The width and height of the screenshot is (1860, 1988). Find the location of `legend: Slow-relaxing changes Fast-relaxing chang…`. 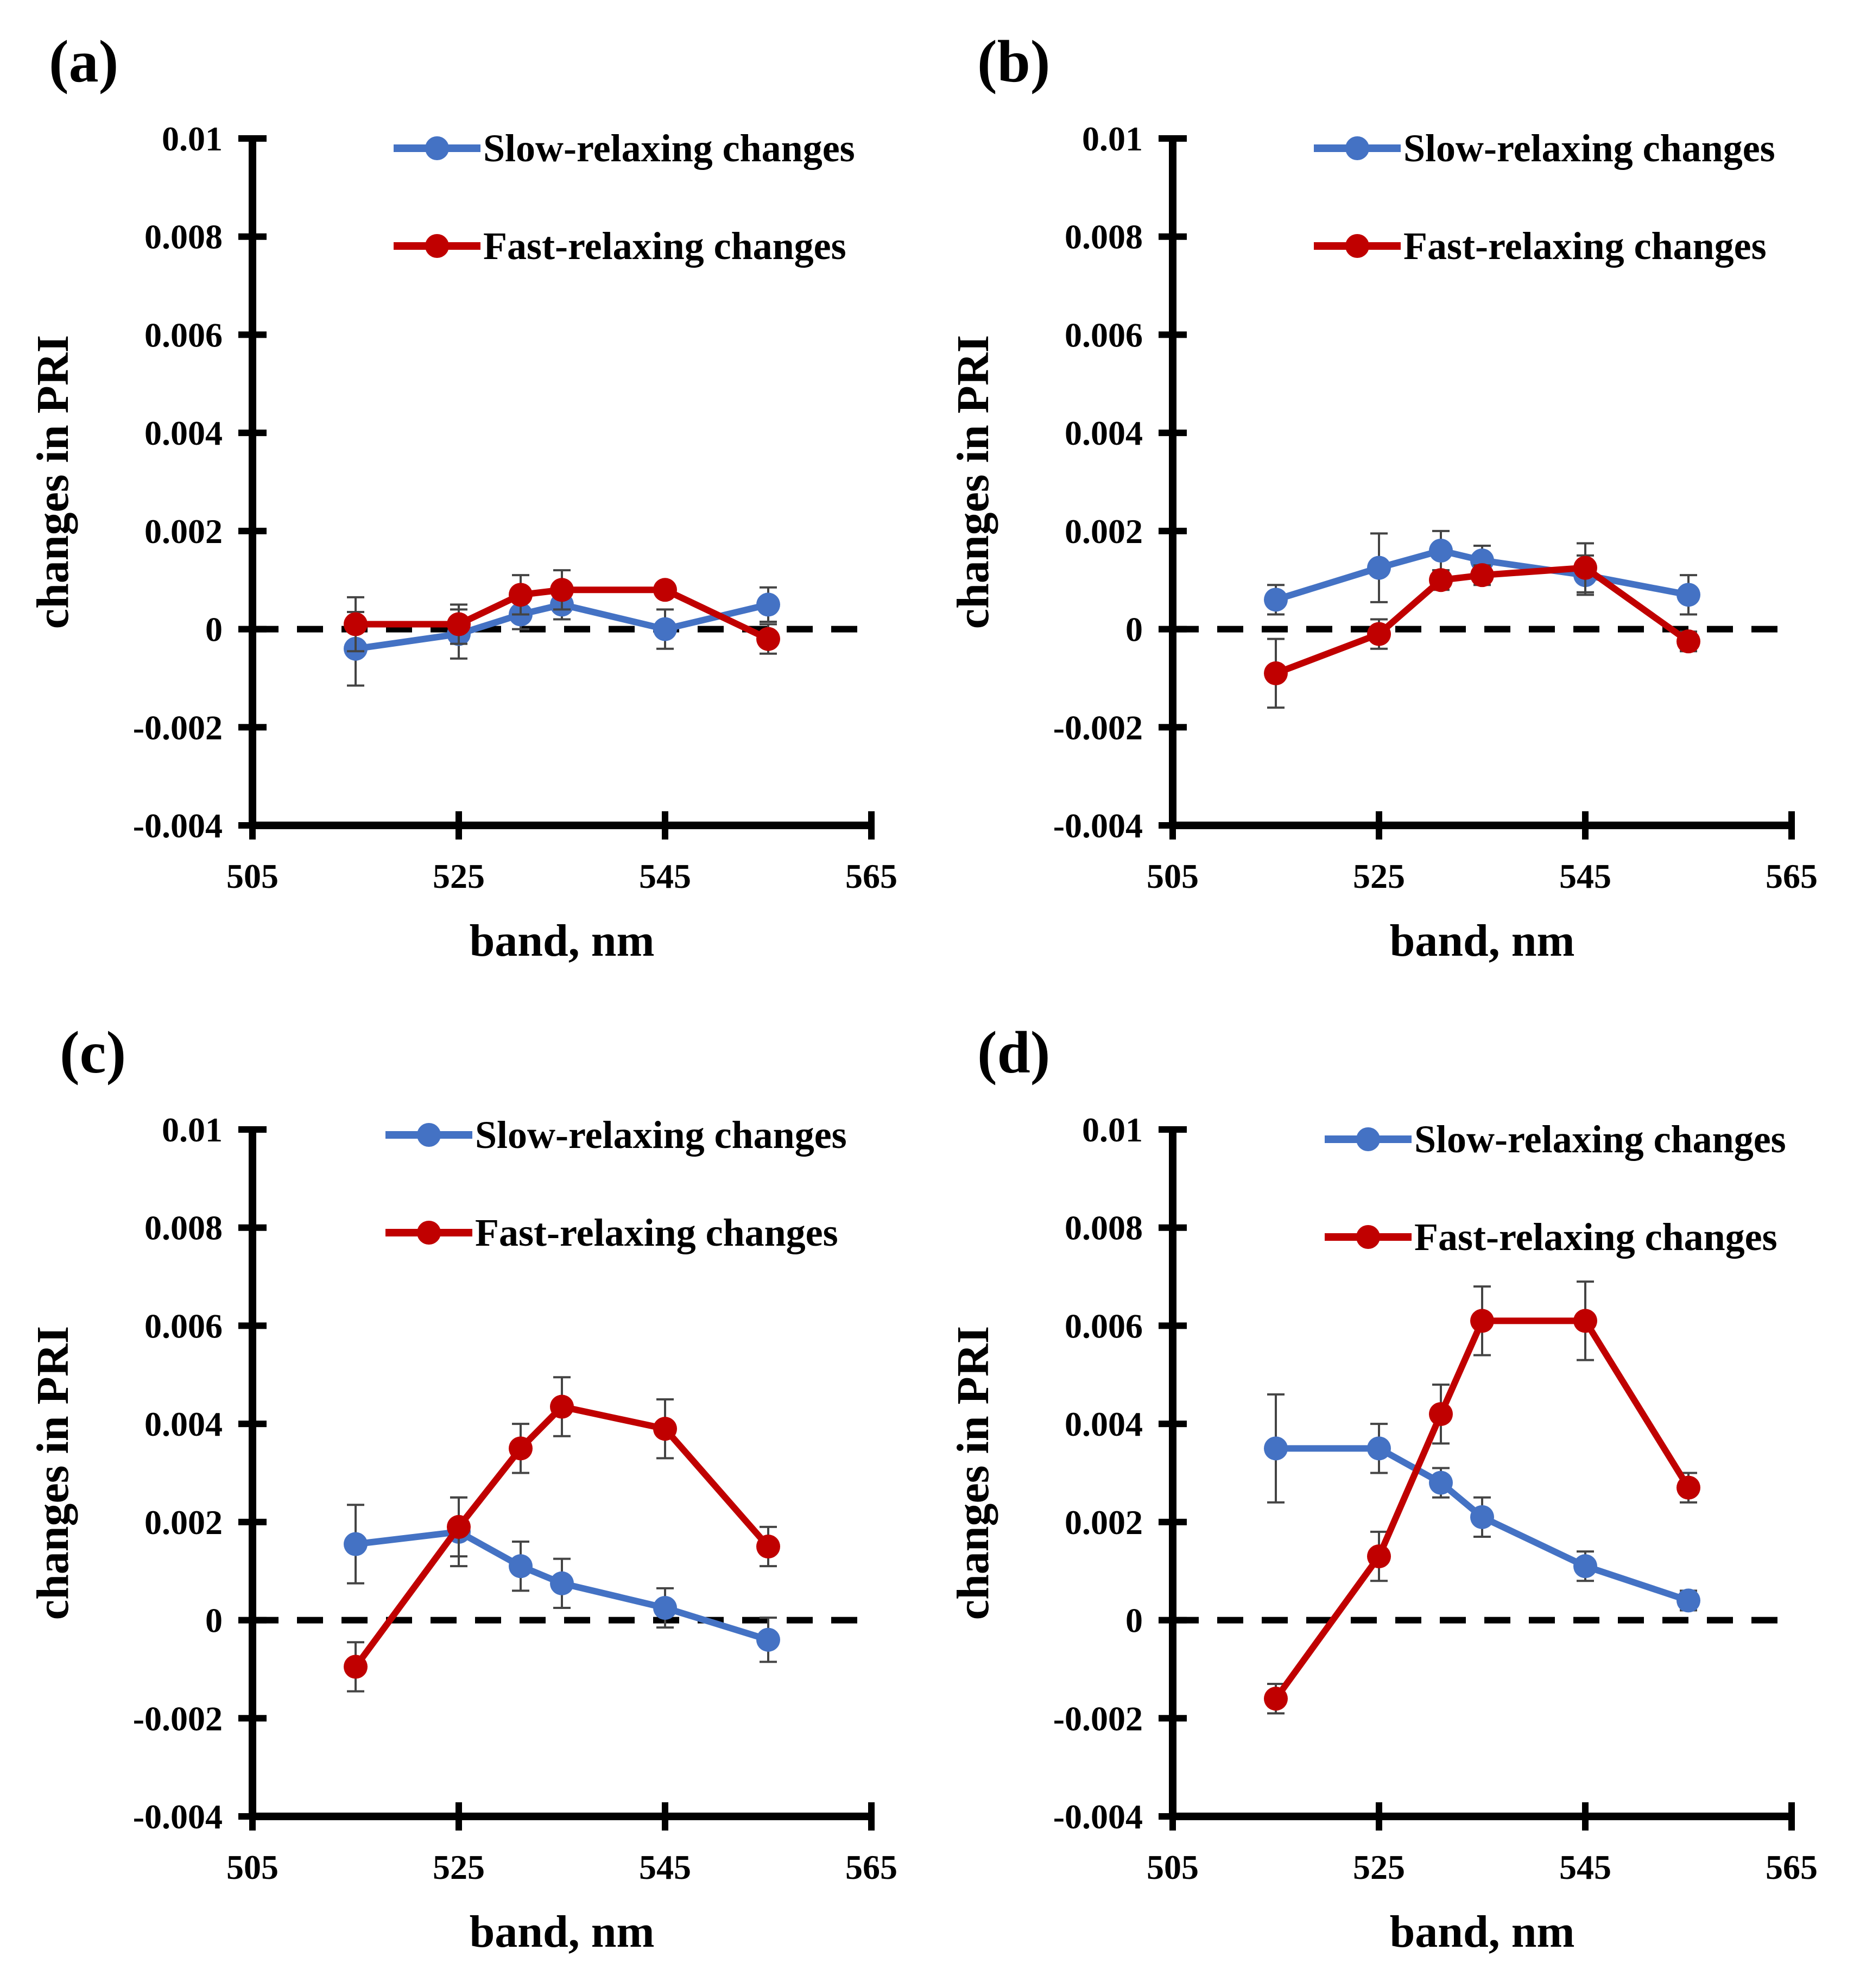

legend: Slow-relaxing changes Fast-relaxing chang… is located at coordinates (1545, 197).